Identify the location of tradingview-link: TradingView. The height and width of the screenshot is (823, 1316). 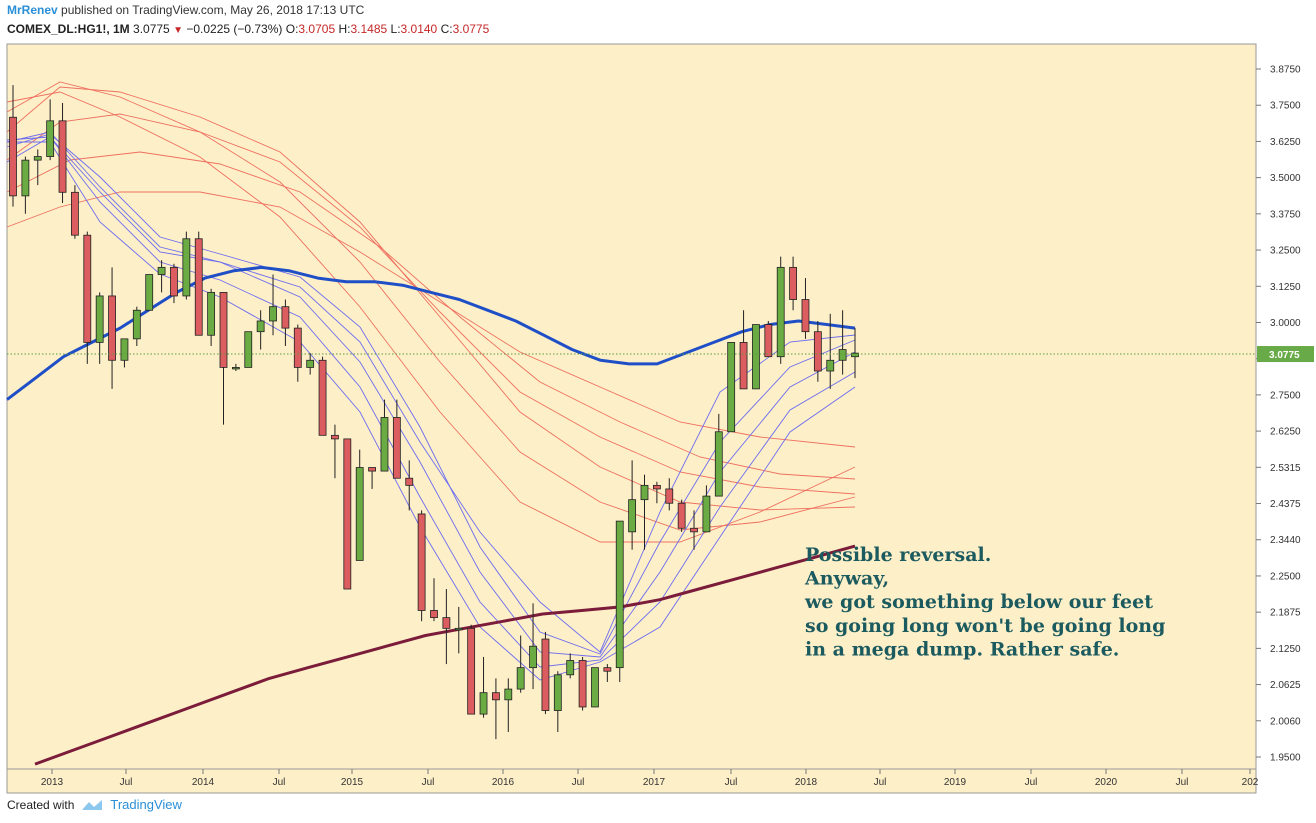
(146, 804).